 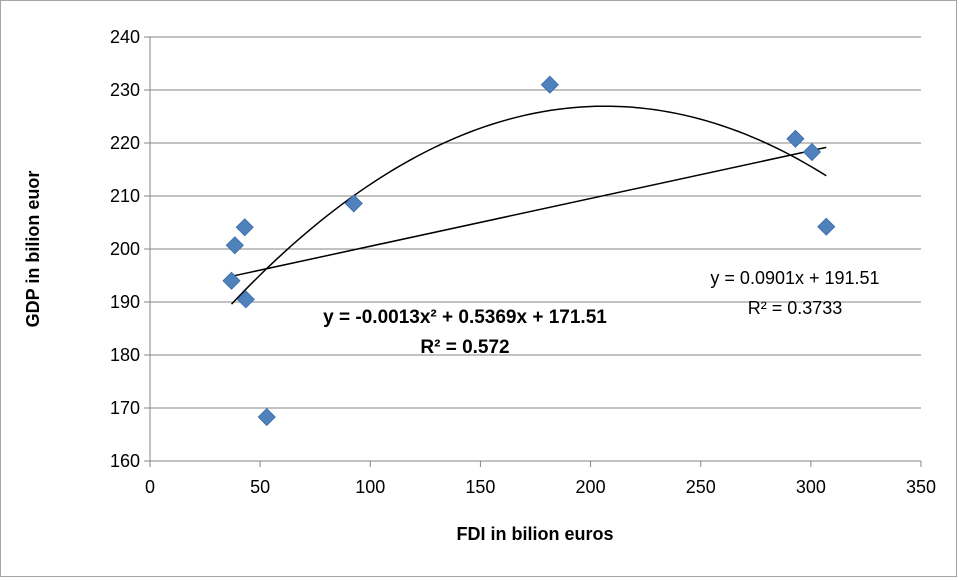 What do you see at coordinates (921, 487) in the screenshot?
I see `x-tick-label: 350` at bounding box center [921, 487].